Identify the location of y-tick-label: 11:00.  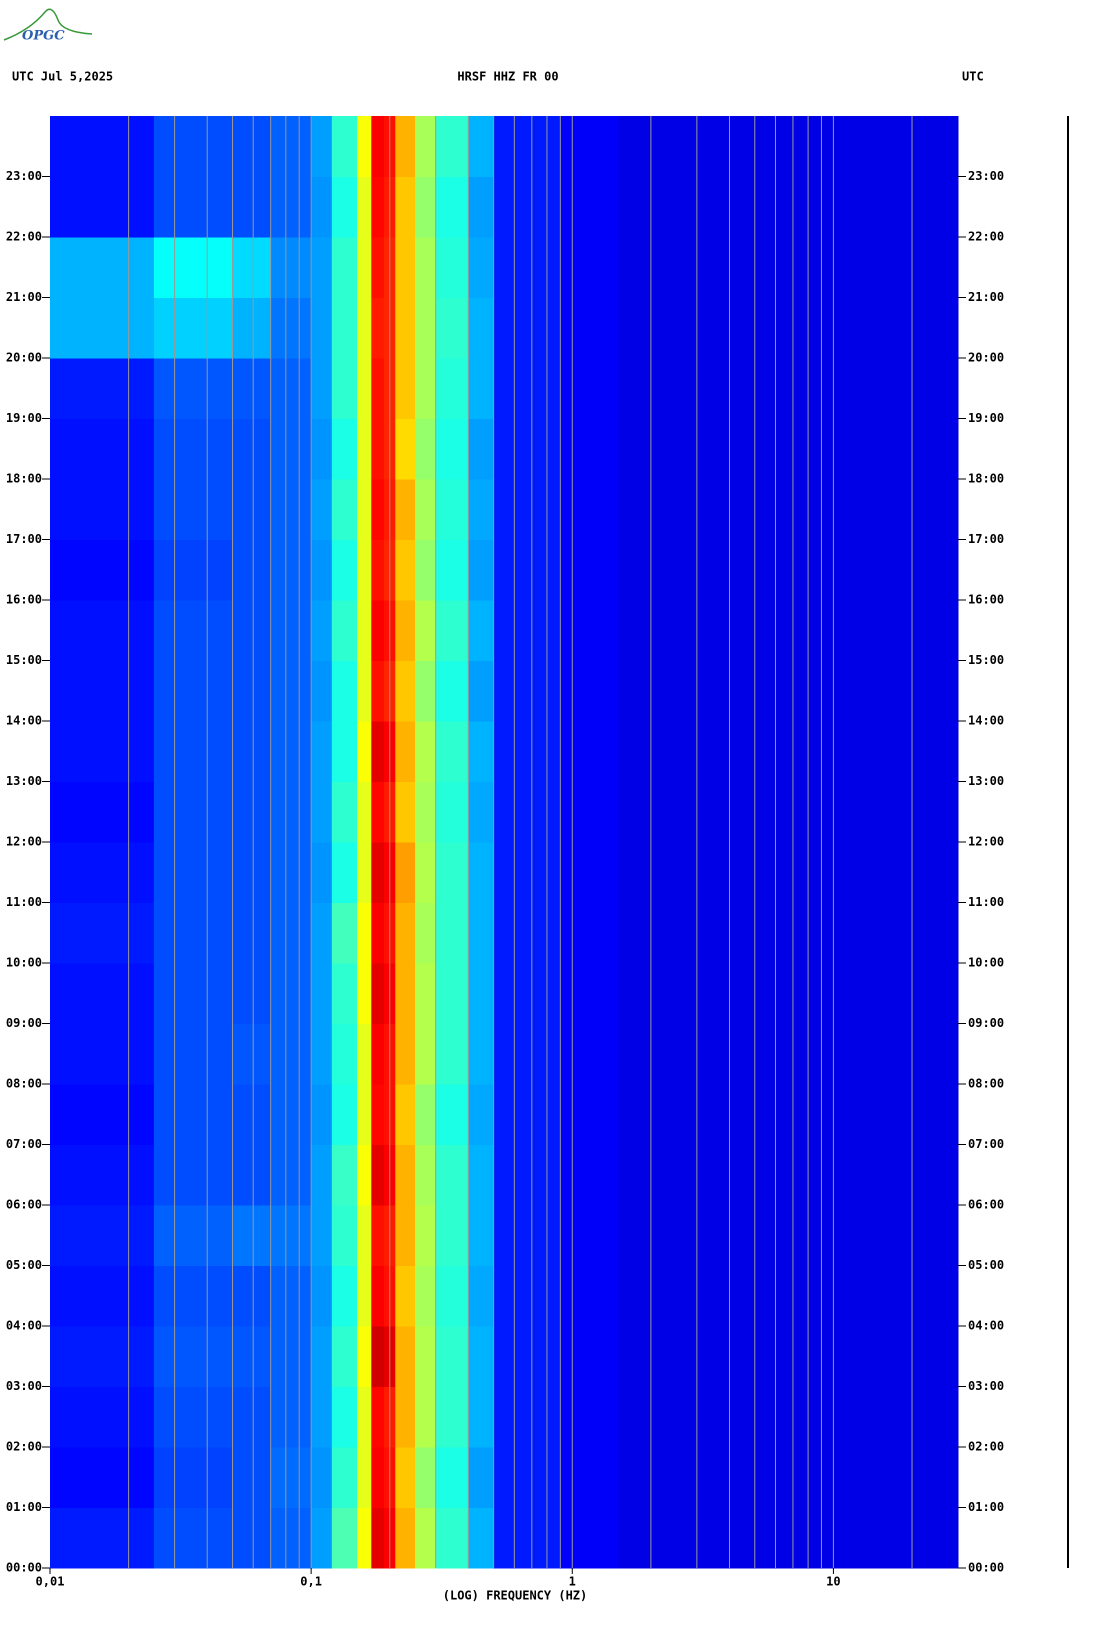
(24, 902).